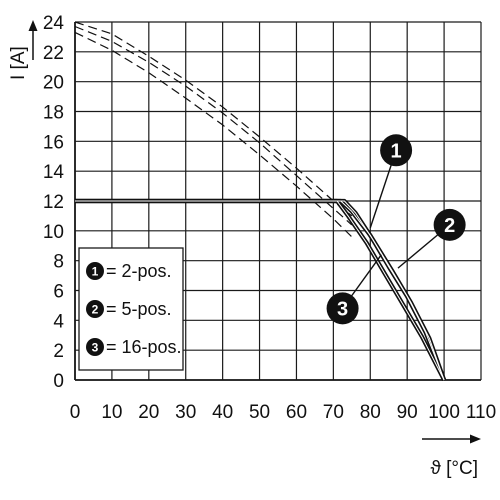 This screenshot has width=500, height=500. What do you see at coordinates (111, 412) in the screenshot?
I see `x-tick-label: 10` at bounding box center [111, 412].